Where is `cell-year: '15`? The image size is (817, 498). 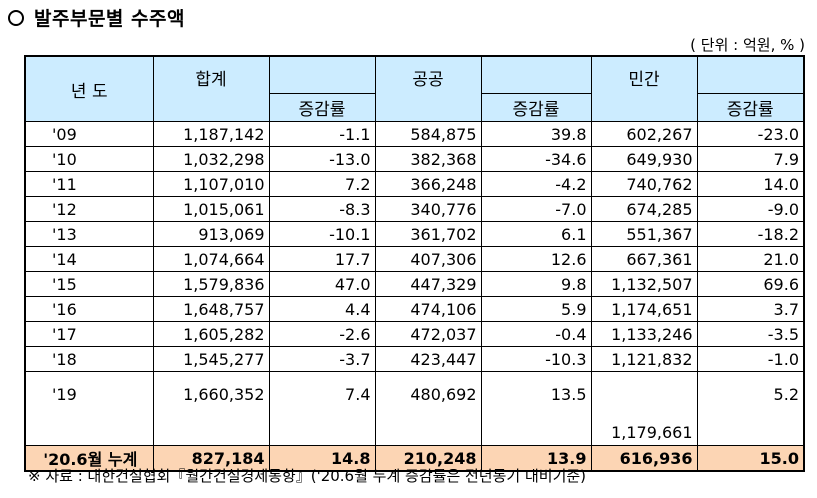
cell-year: '15 is located at coordinates (89, 284).